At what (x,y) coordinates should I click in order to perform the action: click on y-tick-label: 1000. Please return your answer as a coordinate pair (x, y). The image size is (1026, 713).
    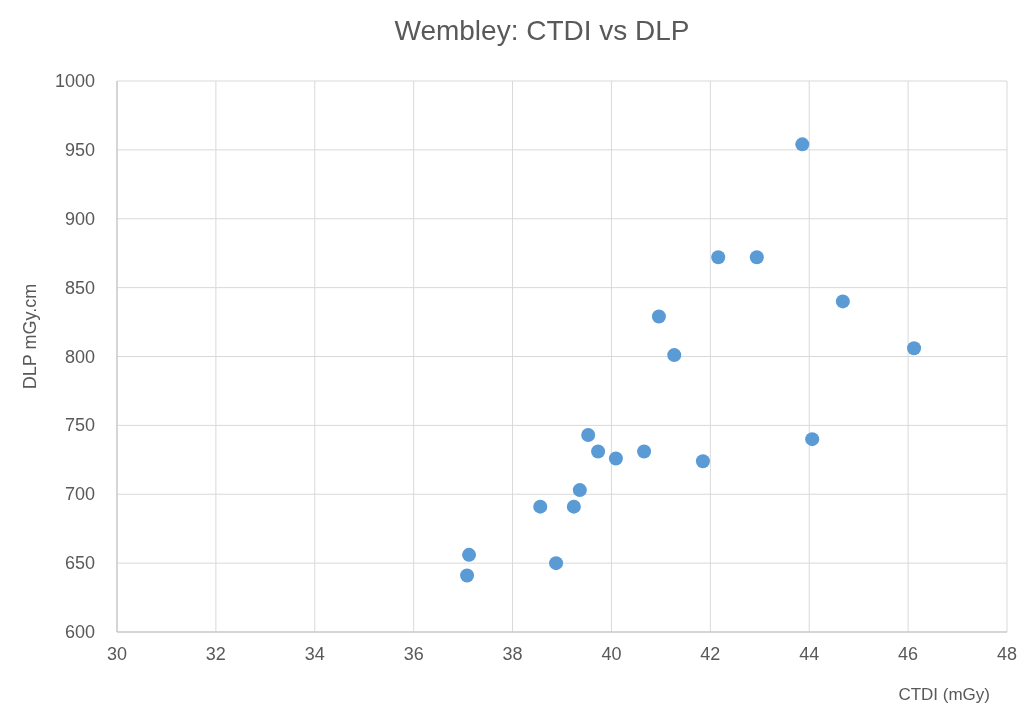
    Looking at the image, I should click on (74, 81).